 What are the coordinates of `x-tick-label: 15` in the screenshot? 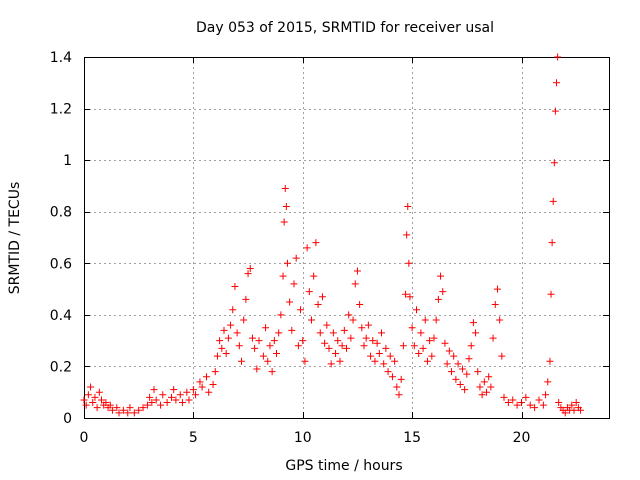 It's located at (412, 438).